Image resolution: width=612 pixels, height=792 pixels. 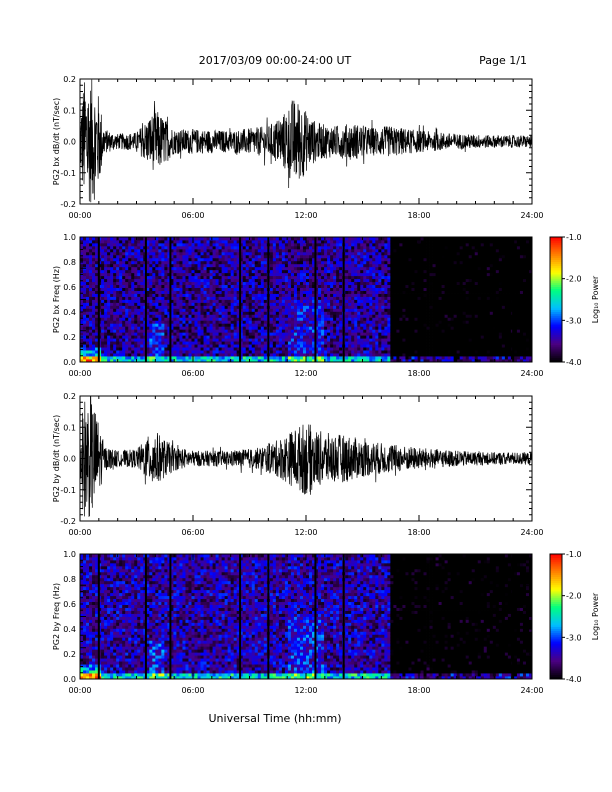 What do you see at coordinates (56, 299) in the screenshot?
I see `y-axis-label: PG2 bx Freq (Hz)` at bounding box center [56, 299].